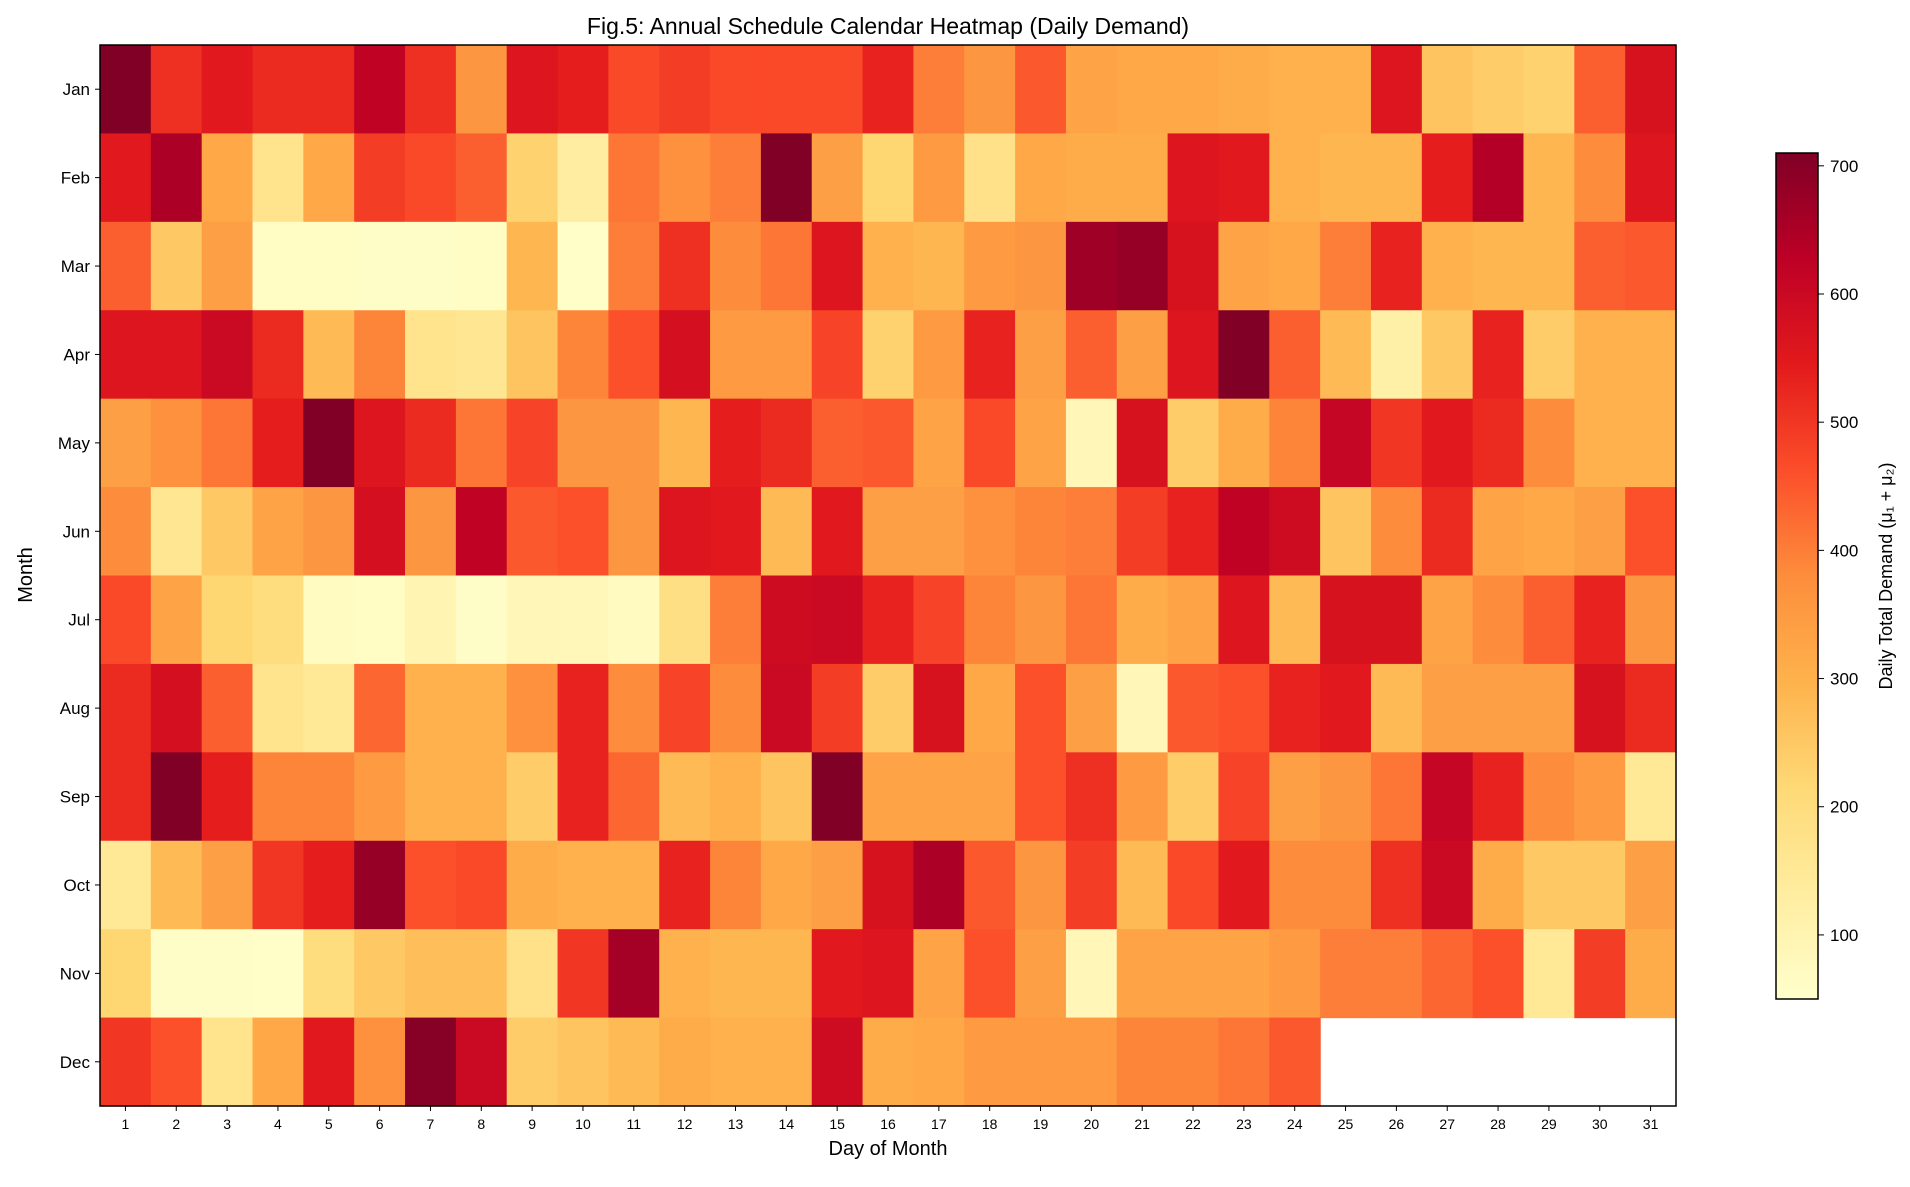 This screenshot has width=1910, height=1187. I want to click on y-tick-label: Aug, so click(75, 708).